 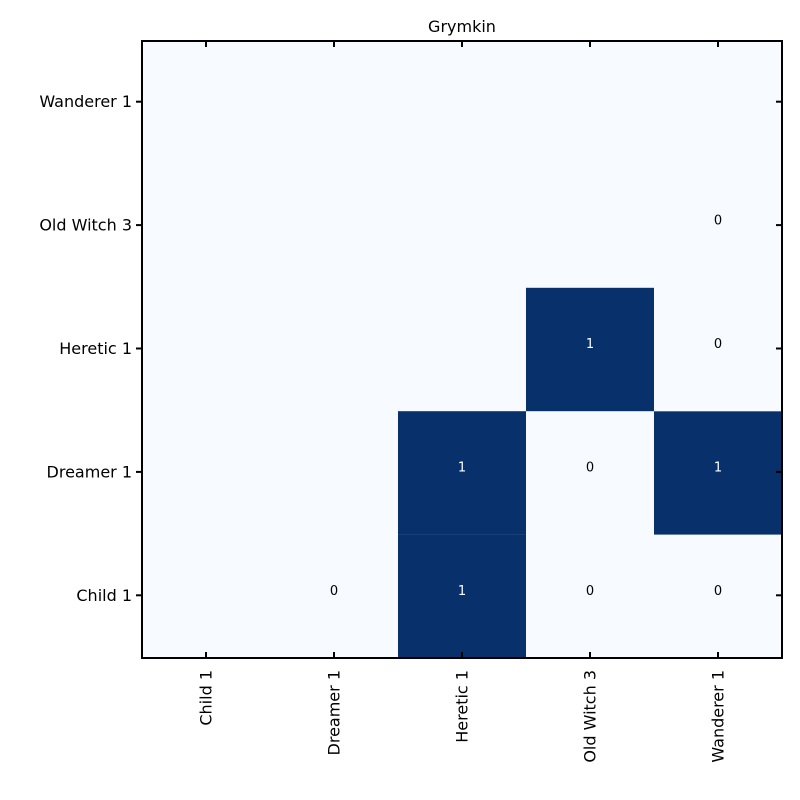 I want to click on y-tick-label: Wanderer 1, so click(x=85, y=101).